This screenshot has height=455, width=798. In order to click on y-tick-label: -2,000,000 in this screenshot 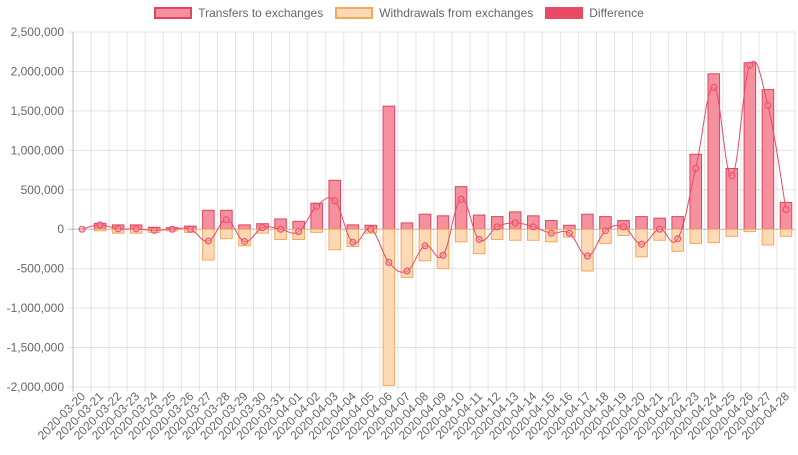, I will do `click(36, 387)`.